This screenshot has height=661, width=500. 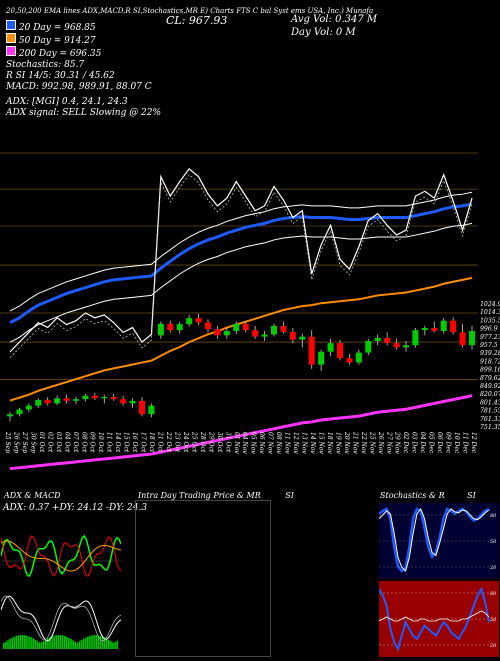 What do you see at coordinates (73, 578) in the screenshot?
I see `adx-macd-panel: ADX: 0.37 +DY: 24.12 -DY: 24.3` at bounding box center [73, 578].